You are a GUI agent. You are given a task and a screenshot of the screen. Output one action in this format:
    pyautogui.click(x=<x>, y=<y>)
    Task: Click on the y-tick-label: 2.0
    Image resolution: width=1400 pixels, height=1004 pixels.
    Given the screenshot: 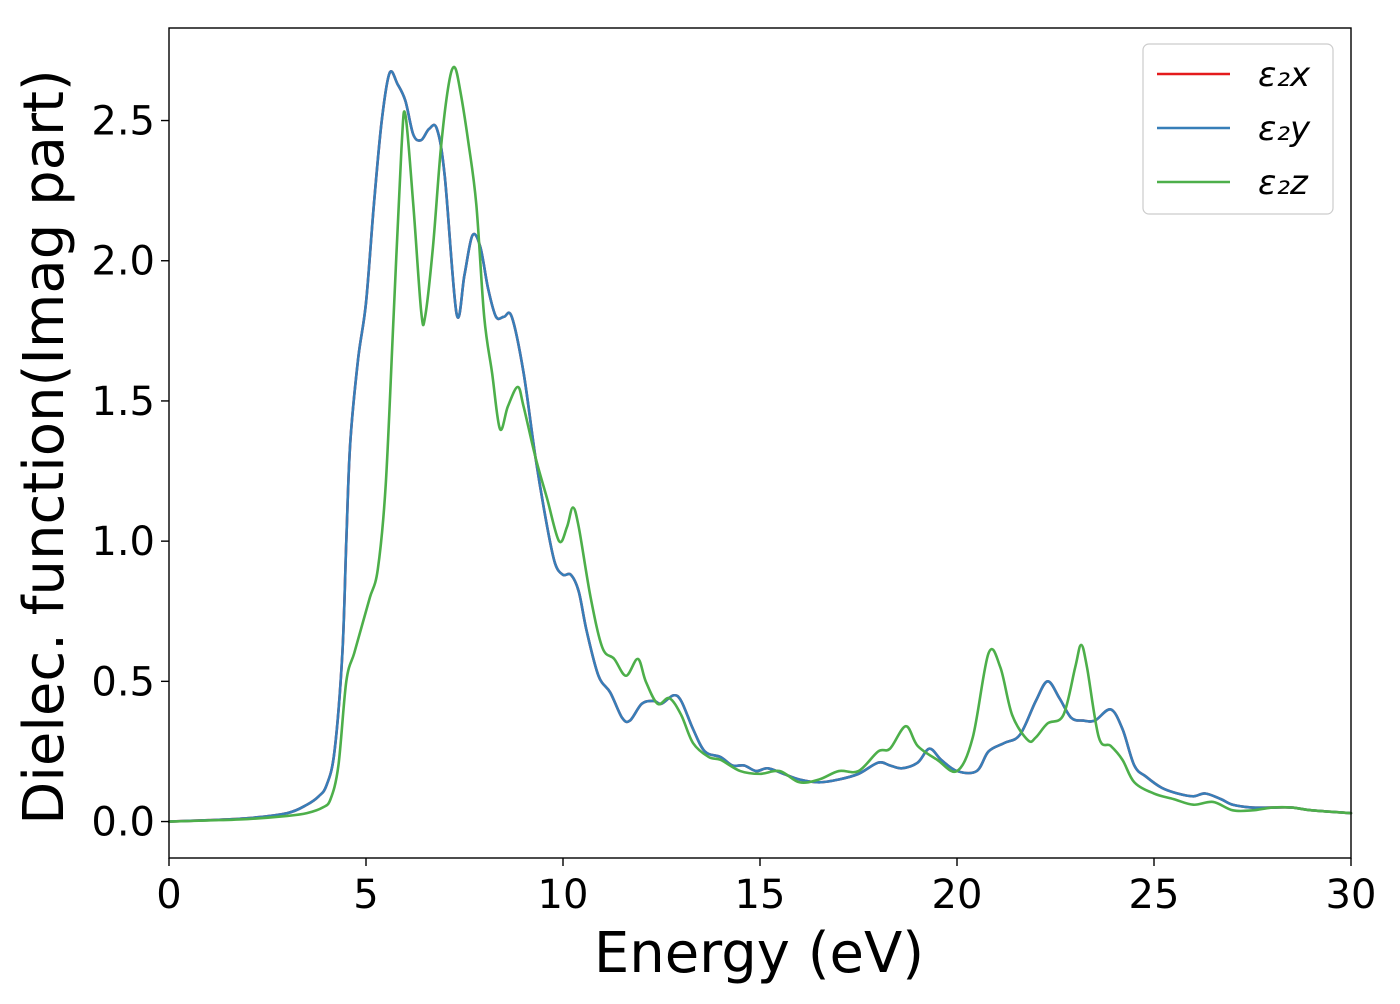 What is the action you would take?
    pyautogui.click(x=123, y=262)
    